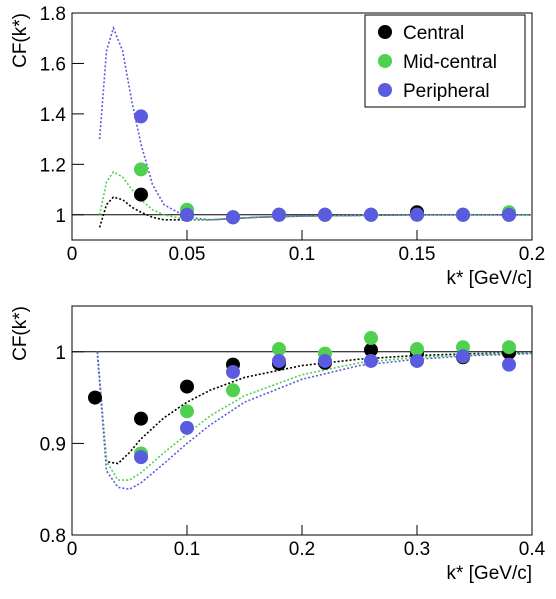 This screenshot has width=556, height=599. I want to click on y-tick-label: 1.6, so click(53, 64).